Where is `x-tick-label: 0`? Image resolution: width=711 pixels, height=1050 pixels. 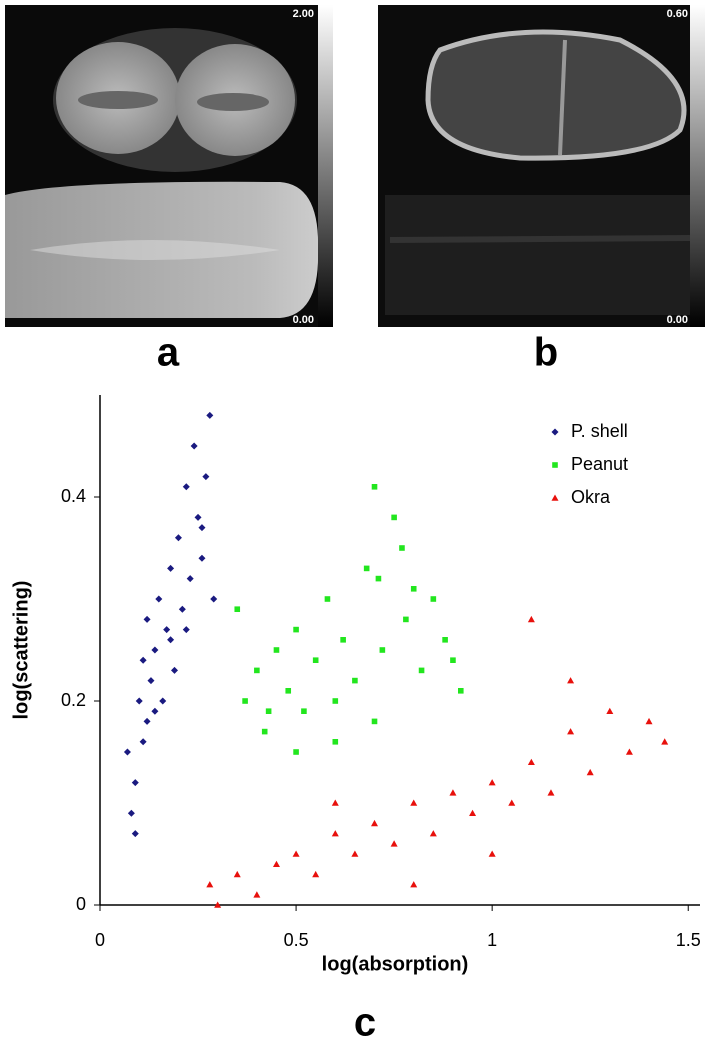
x-tick-label: 0 is located at coordinates (100, 940).